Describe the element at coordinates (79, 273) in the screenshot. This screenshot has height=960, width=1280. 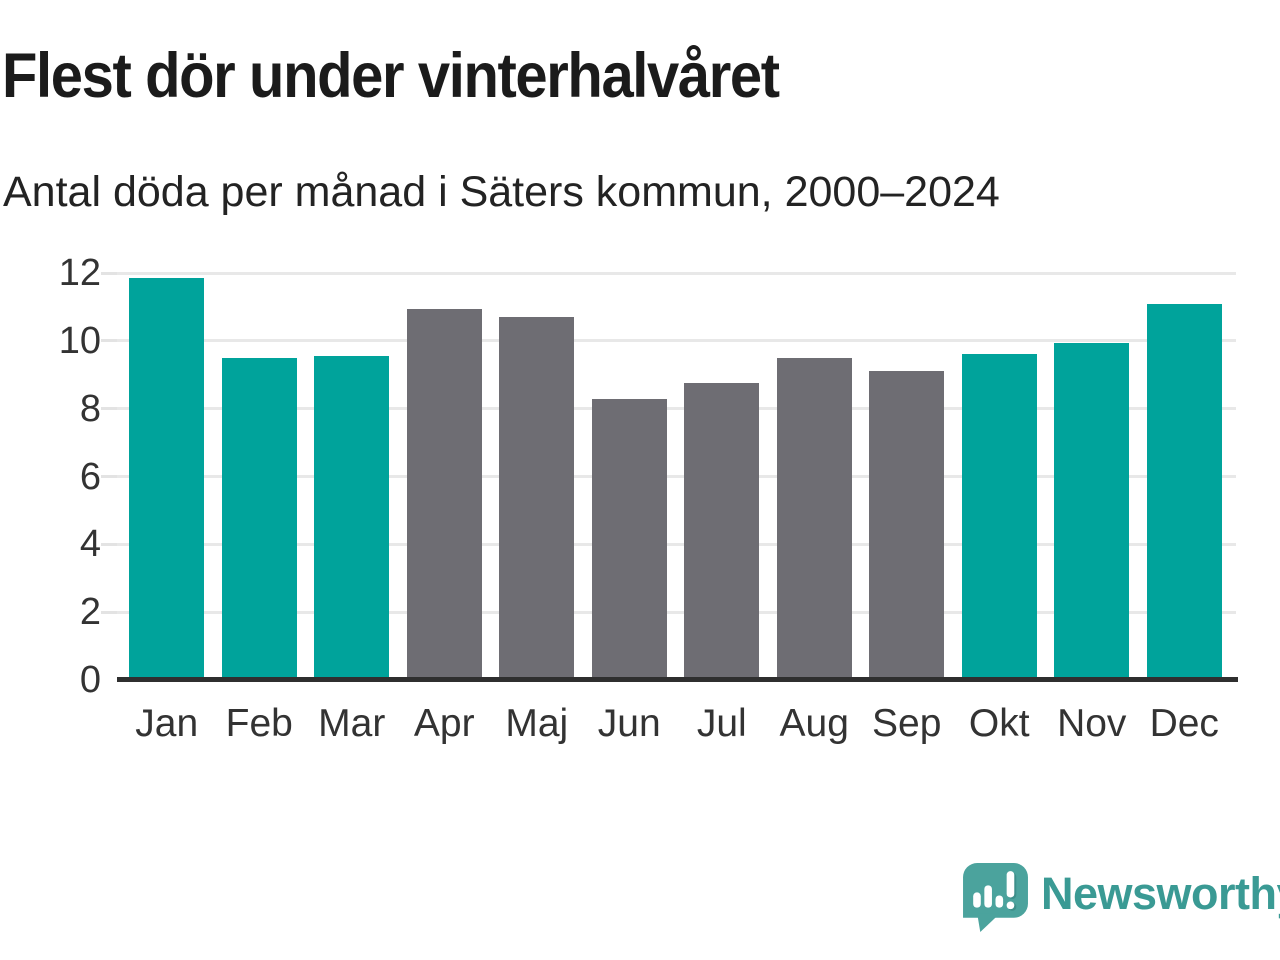
I see `y-axis-label-12: 12` at that location.